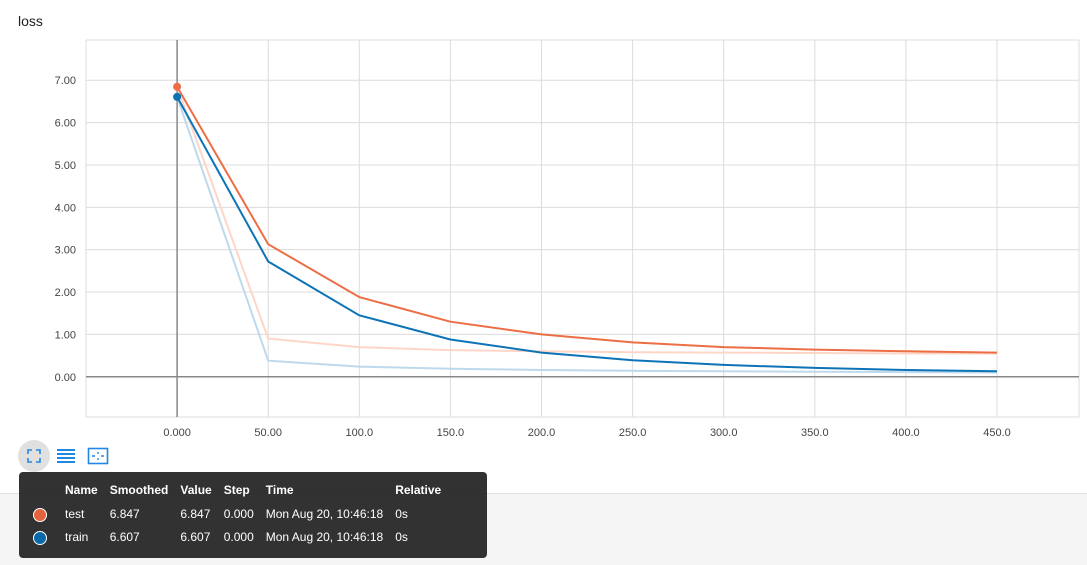 The height and width of the screenshot is (565, 1087). I want to click on x-tick-label: 100.0, so click(360, 433).